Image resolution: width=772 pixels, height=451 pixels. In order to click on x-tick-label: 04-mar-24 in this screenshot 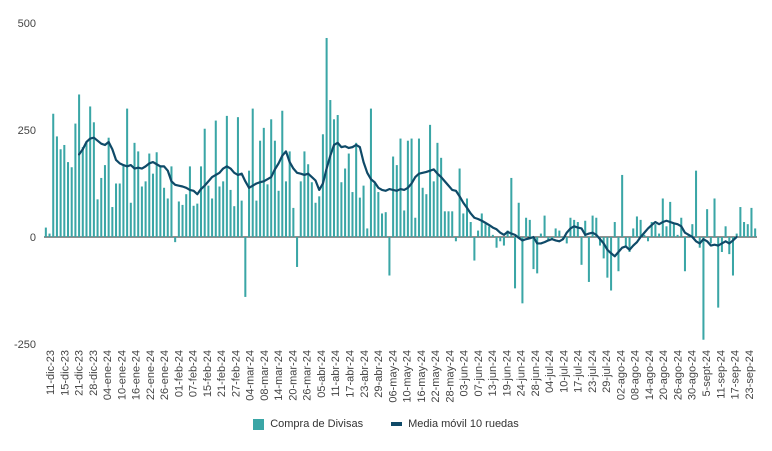, I will do `click(251, 375)`.